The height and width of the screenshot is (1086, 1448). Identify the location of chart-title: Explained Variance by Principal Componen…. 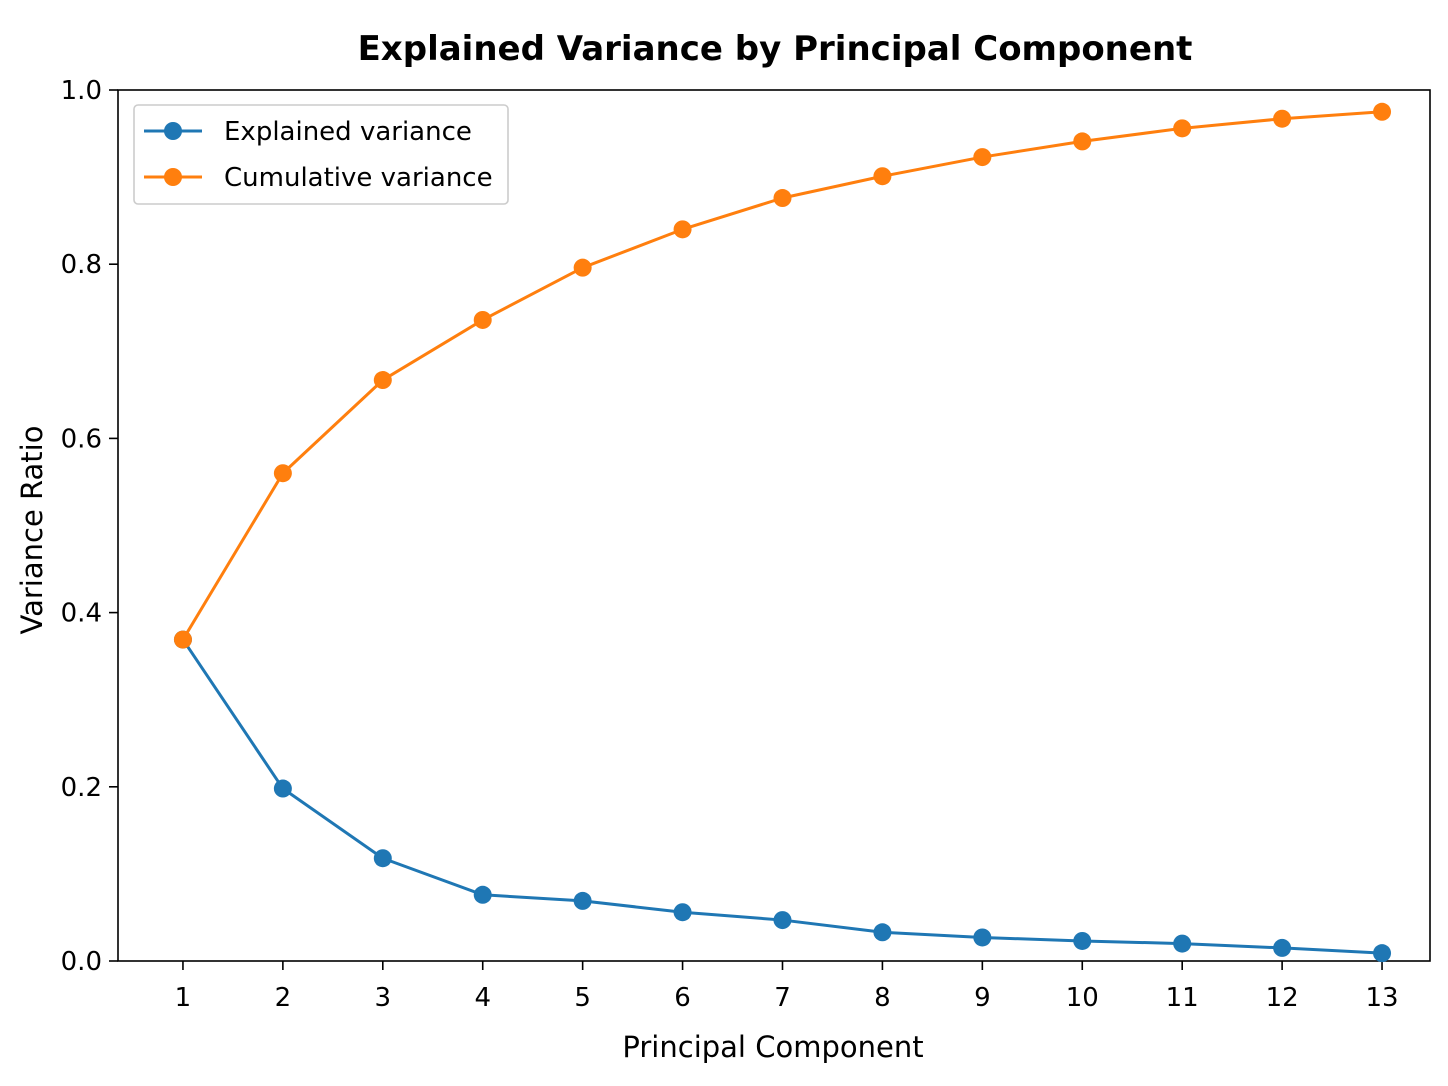
(775, 49).